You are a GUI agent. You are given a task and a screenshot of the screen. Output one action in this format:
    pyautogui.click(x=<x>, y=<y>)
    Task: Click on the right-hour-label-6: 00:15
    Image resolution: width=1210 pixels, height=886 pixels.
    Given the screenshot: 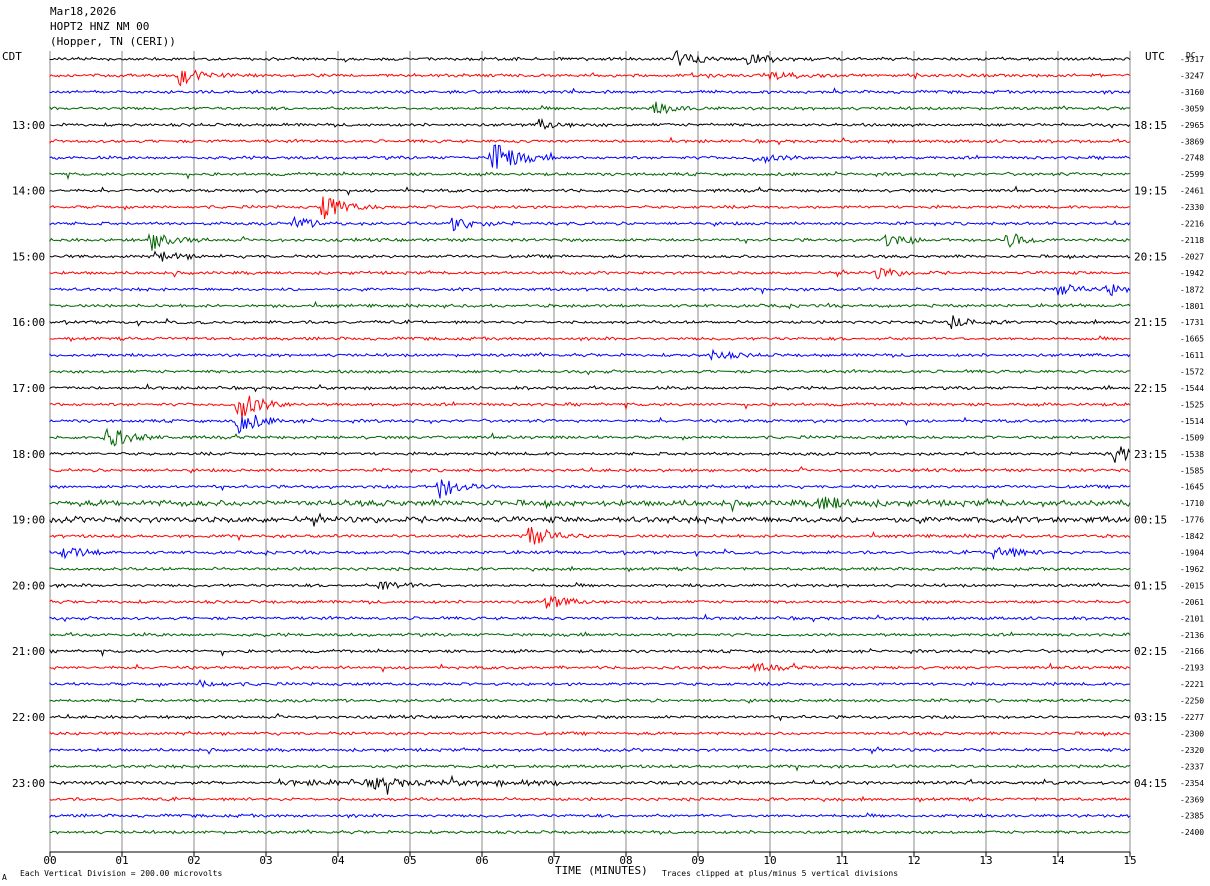 What is the action you would take?
    pyautogui.click(x=1150, y=520)
    